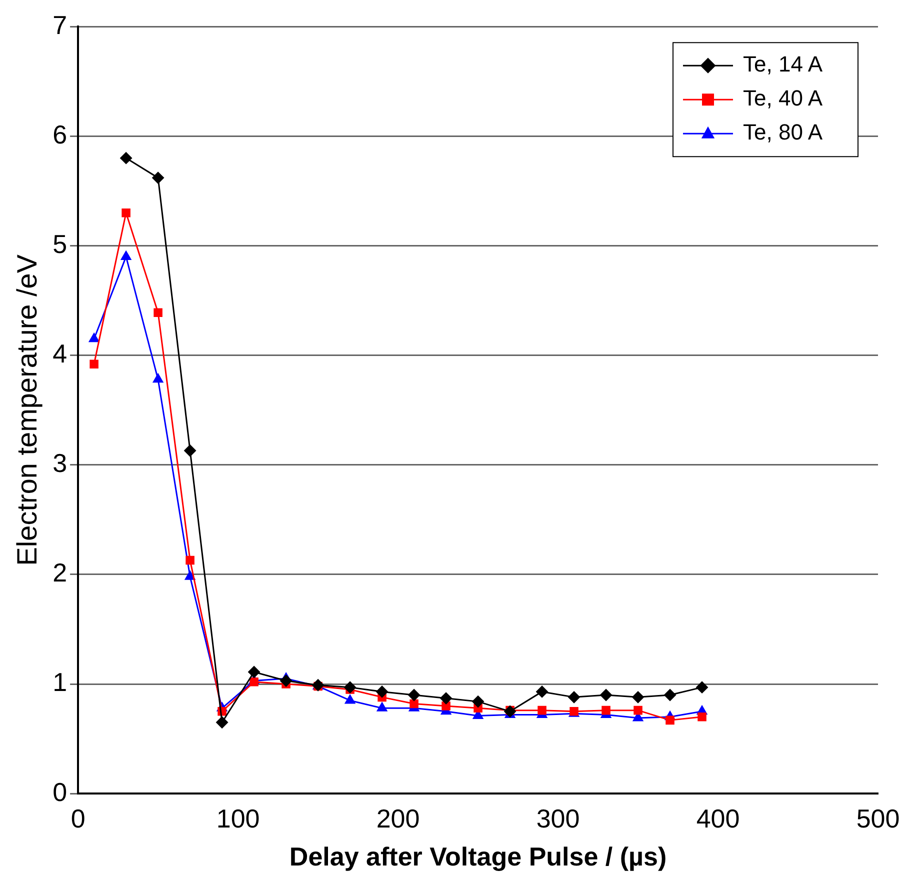 The image size is (920, 891). What do you see at coordinates (238, 818) in the screenshot?
I see `x-tick-label: 100` at bounding box center [238, 818].